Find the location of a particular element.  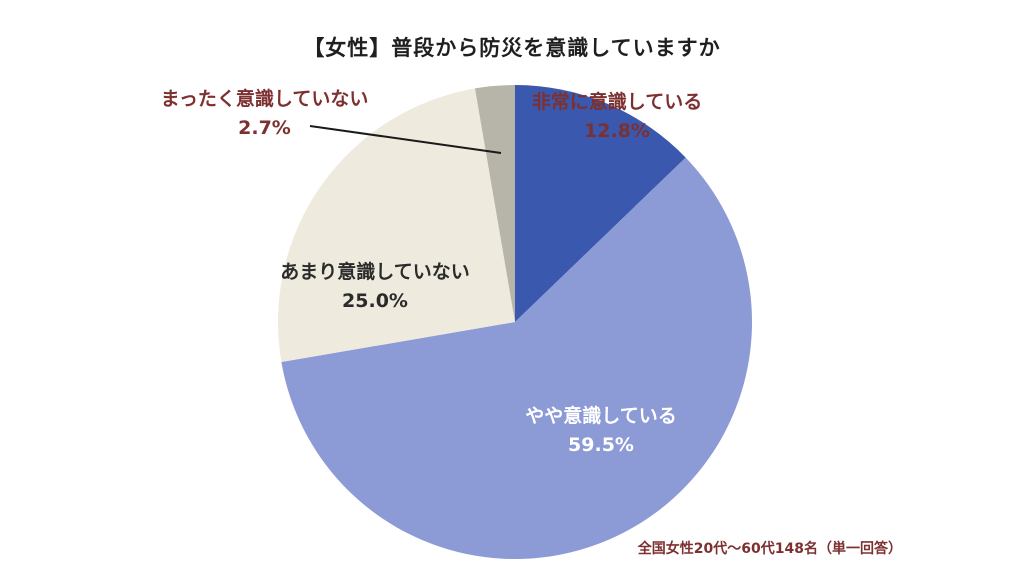

slice-label-not-at-all-aware: まったく意識していない 2.7% is located at coordinates (264, 114).